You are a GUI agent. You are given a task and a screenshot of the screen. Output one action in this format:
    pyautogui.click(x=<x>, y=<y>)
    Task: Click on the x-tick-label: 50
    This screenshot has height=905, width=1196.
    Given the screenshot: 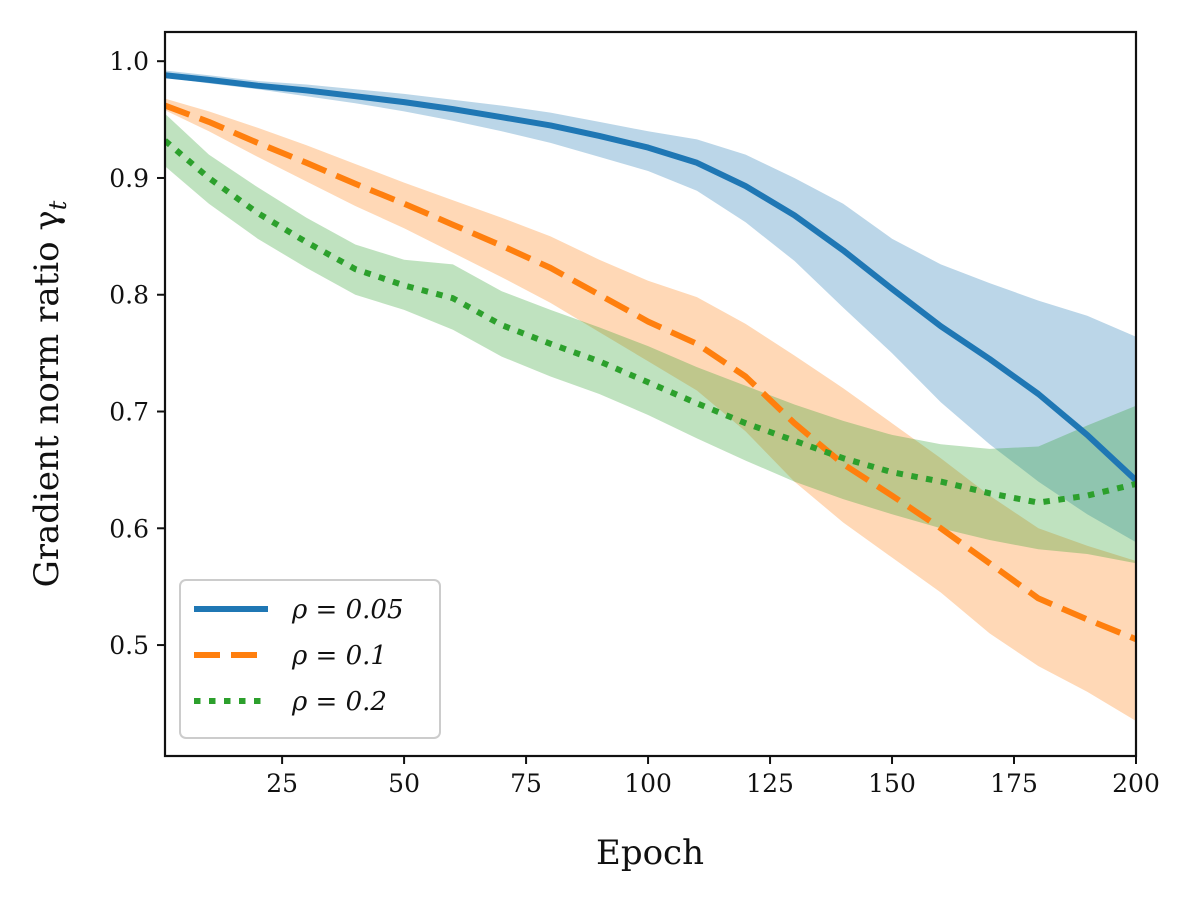 What is the action you would take?
    pyautogui.click(x=404, y=783)
    